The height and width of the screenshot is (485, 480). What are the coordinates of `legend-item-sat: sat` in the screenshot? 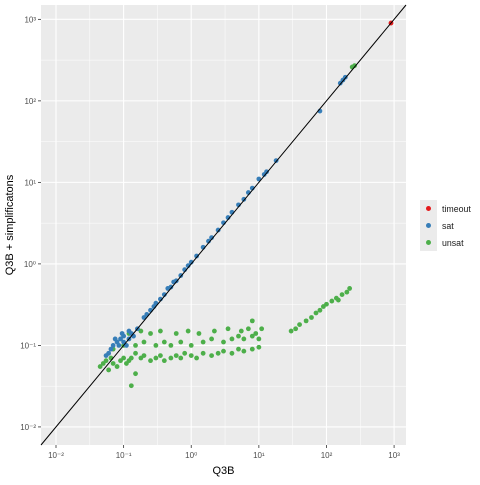 It's located at (448, 225).